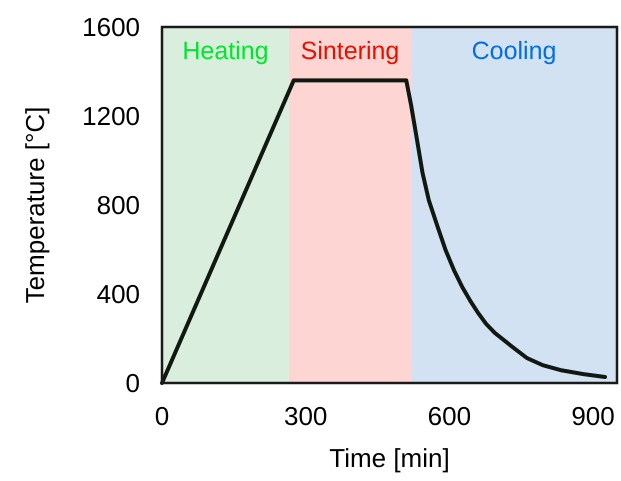 This screenshot has width=621, height=481. I want to click on x-tick-label: 600, so click(450, 416).